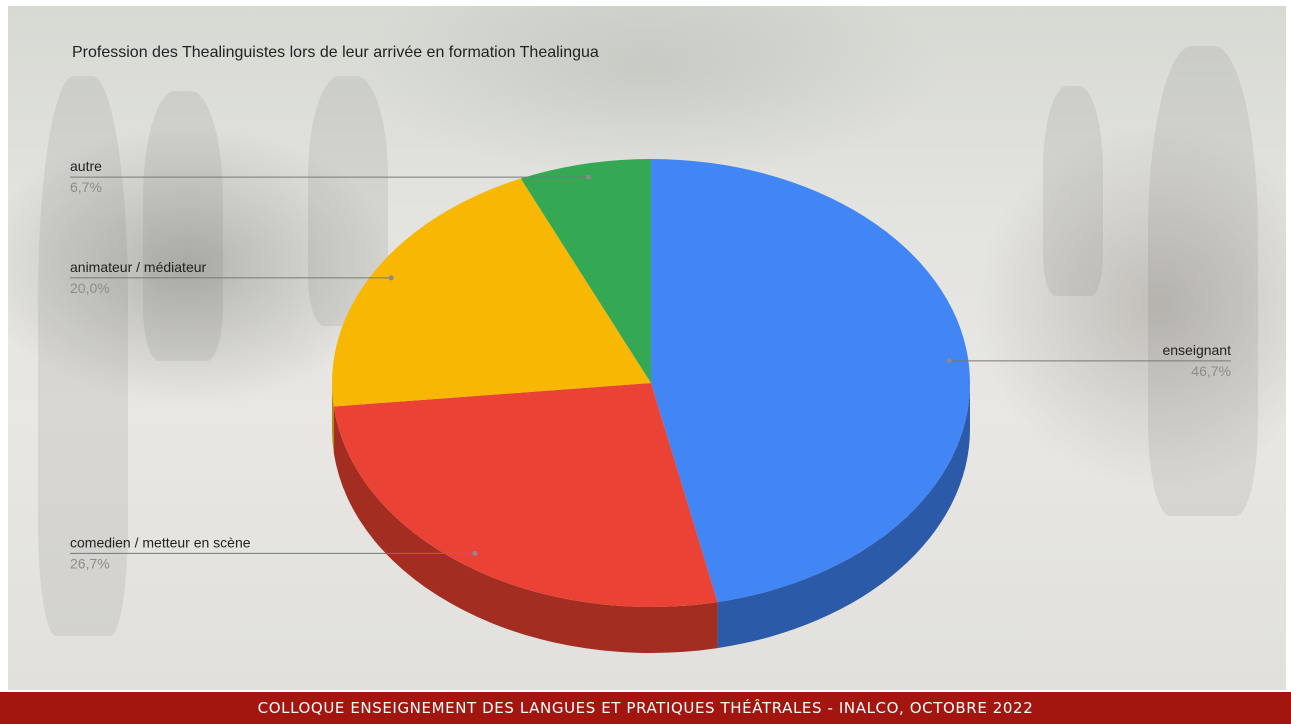 This screenshot has height=724, width=1291. Describe the element at coordinates (90, 563) in the screenshot. I see `slice-percent-comedien-metteur-en-scene: 26,7%` at that location.